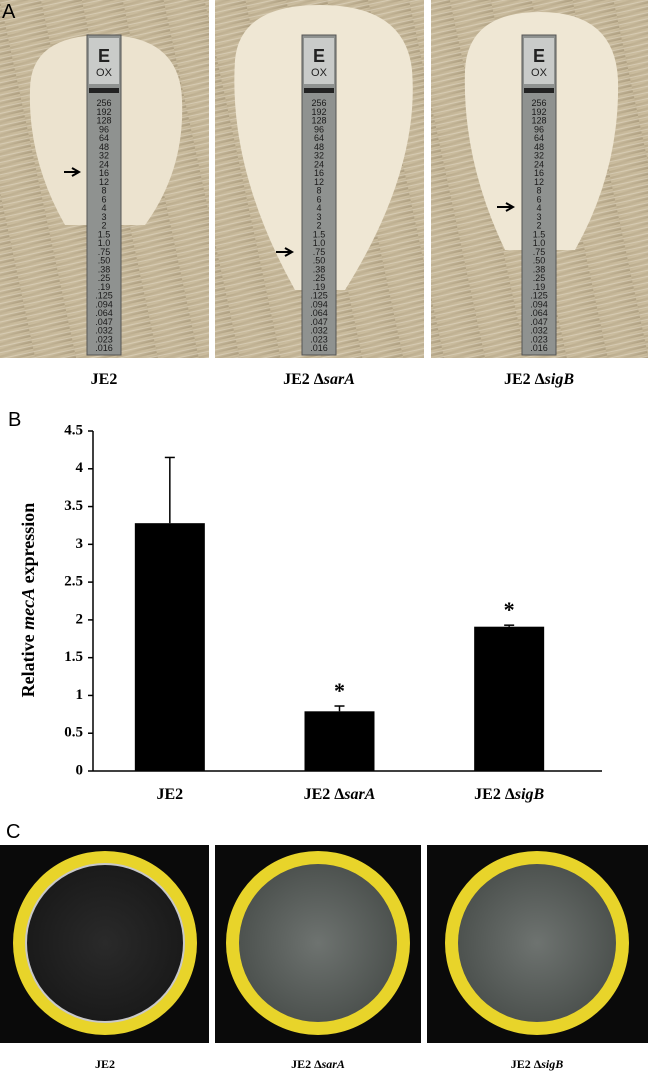 The height and width of the screenshot is (1085, 648). Describe the element at coordinates (105, 1064) in the screenshot. I see `strain-label: JE2` at that location.